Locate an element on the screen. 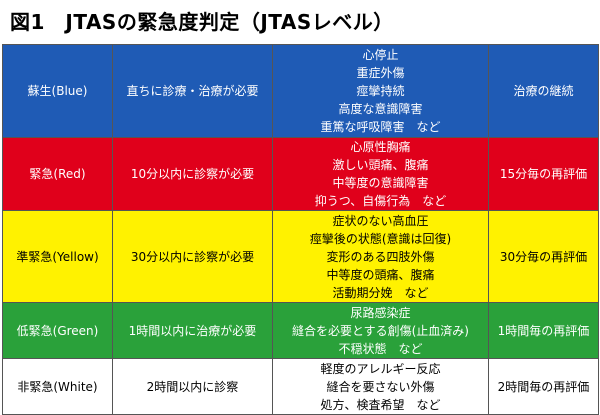 The image size is (600, 415). reassess-cell: 1時間毎の再評価 is located at coordinates (543, 330).